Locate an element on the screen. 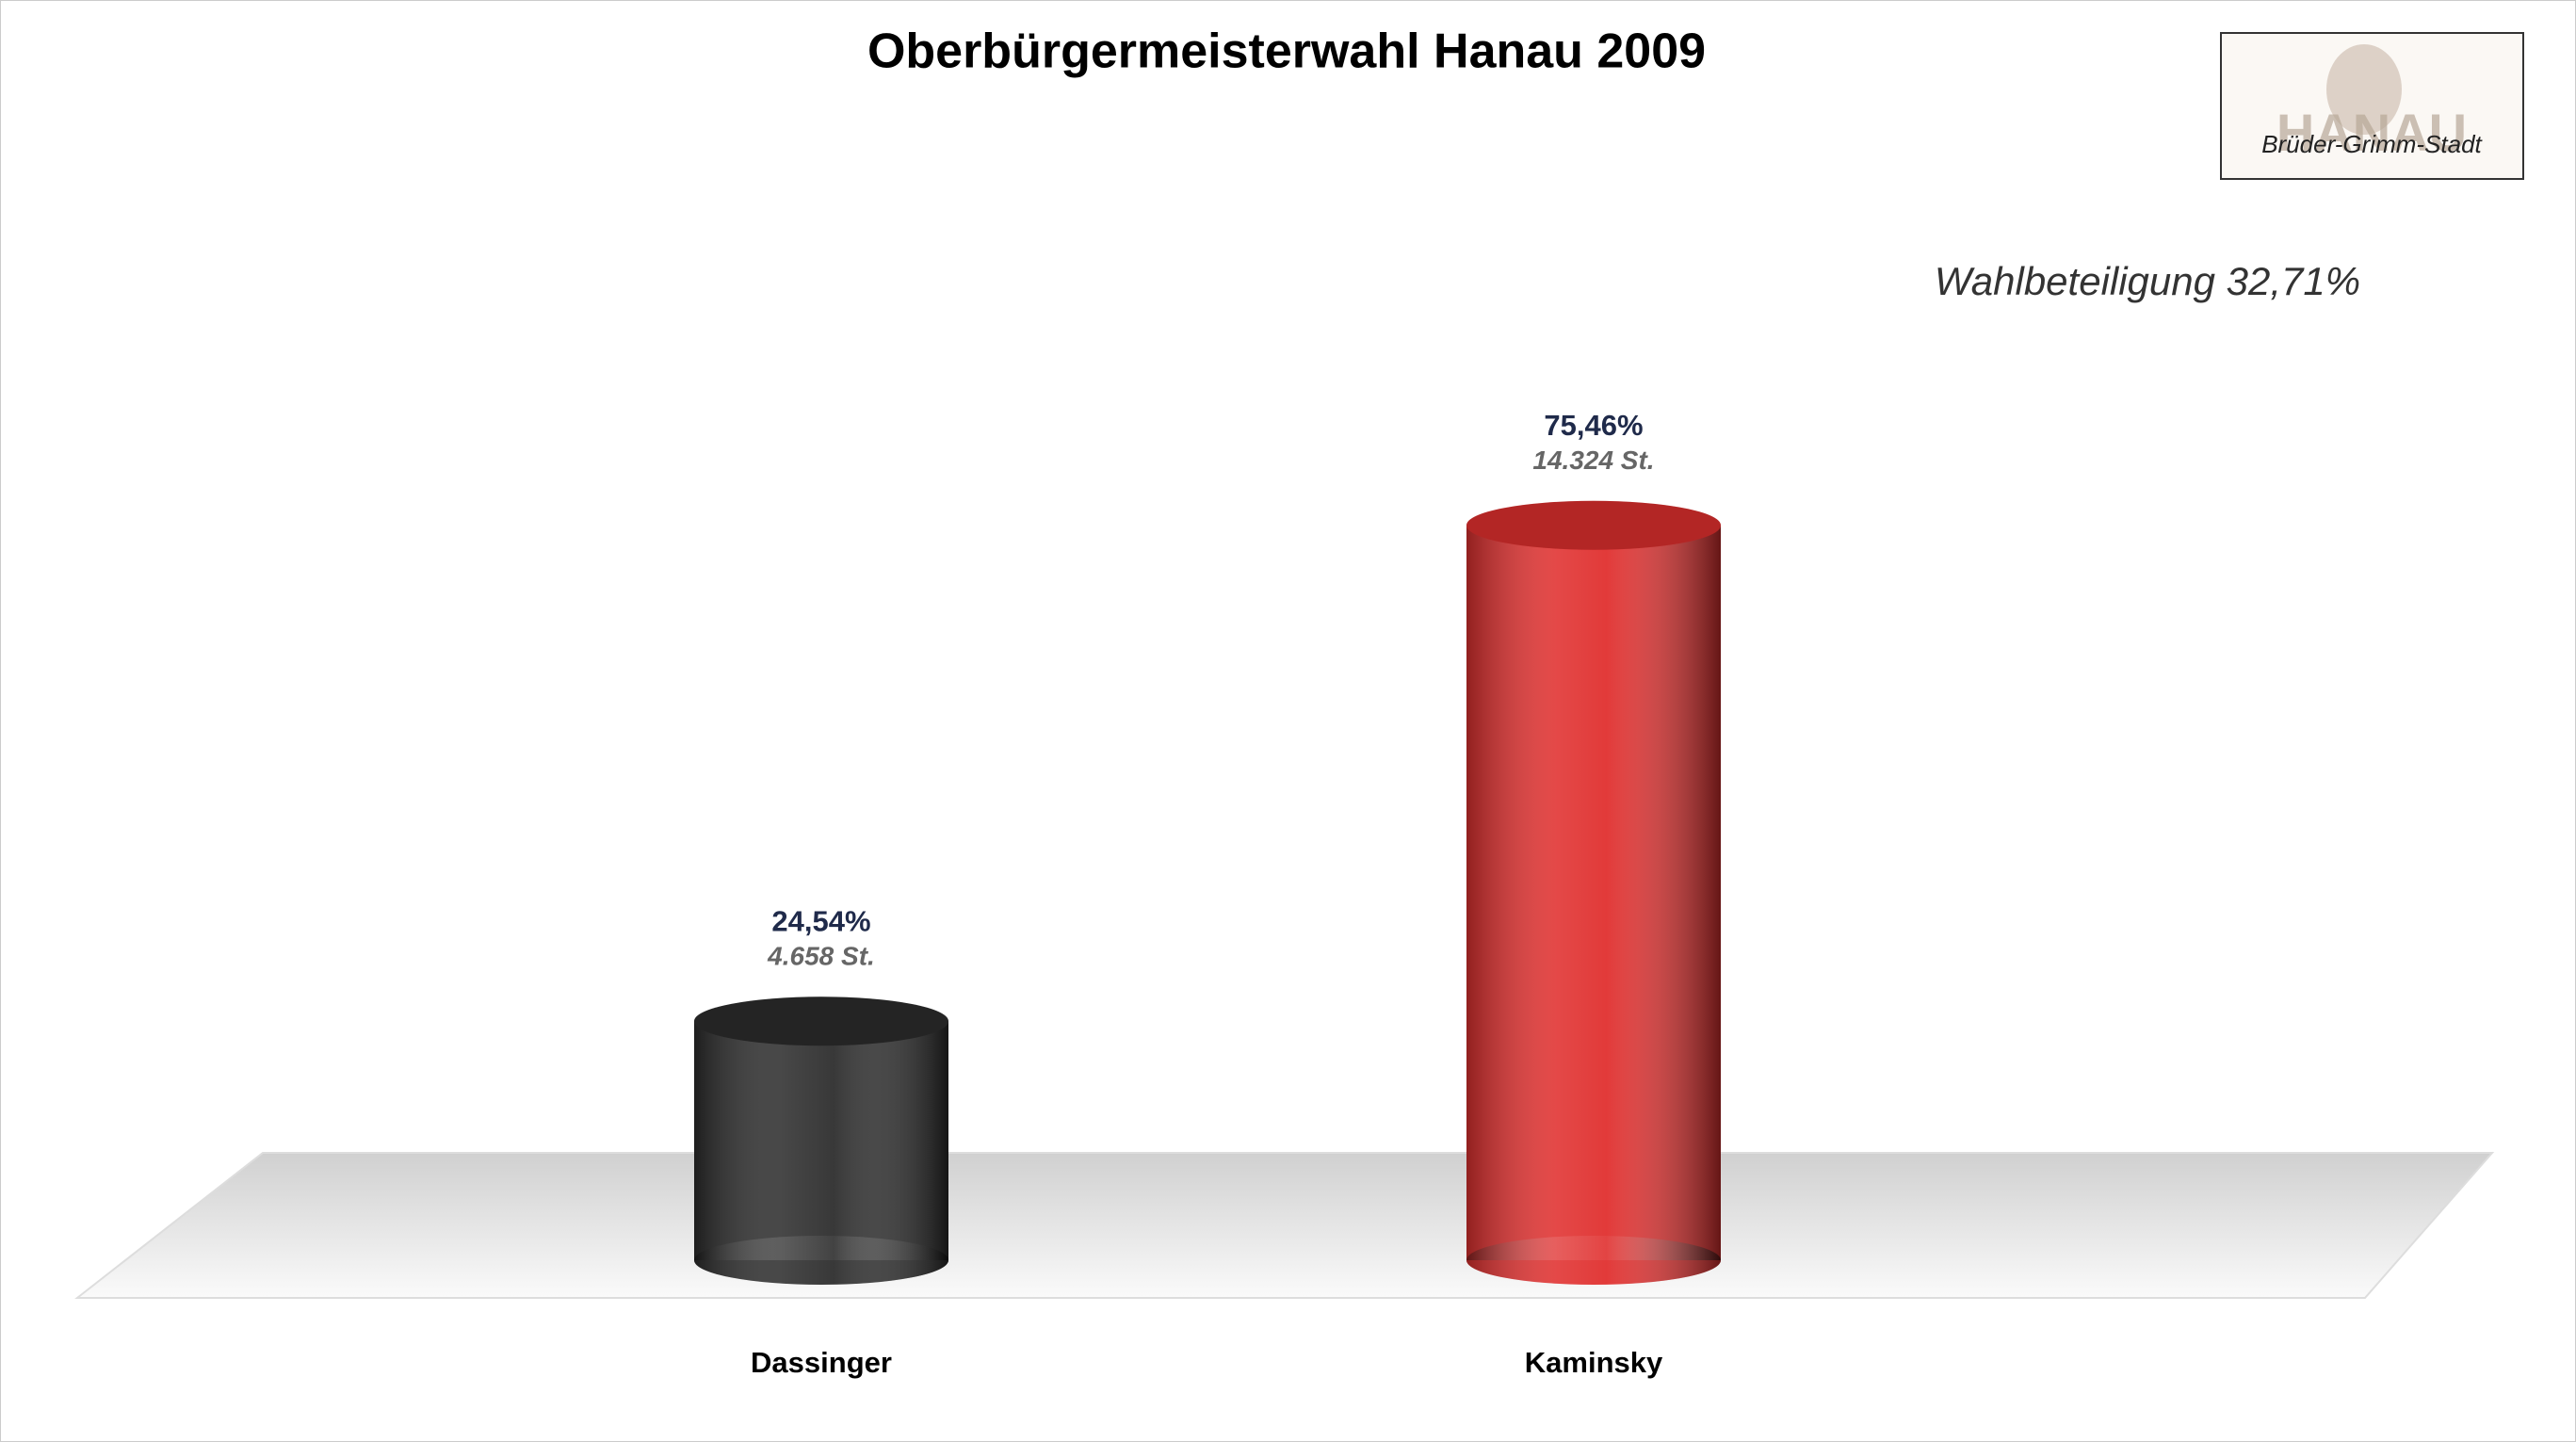 Image resolution: width=2576 pixels, height=1442 pixels. annotation: Wahlbeteiligung 32,71% is located at coordinates (2147, 281).